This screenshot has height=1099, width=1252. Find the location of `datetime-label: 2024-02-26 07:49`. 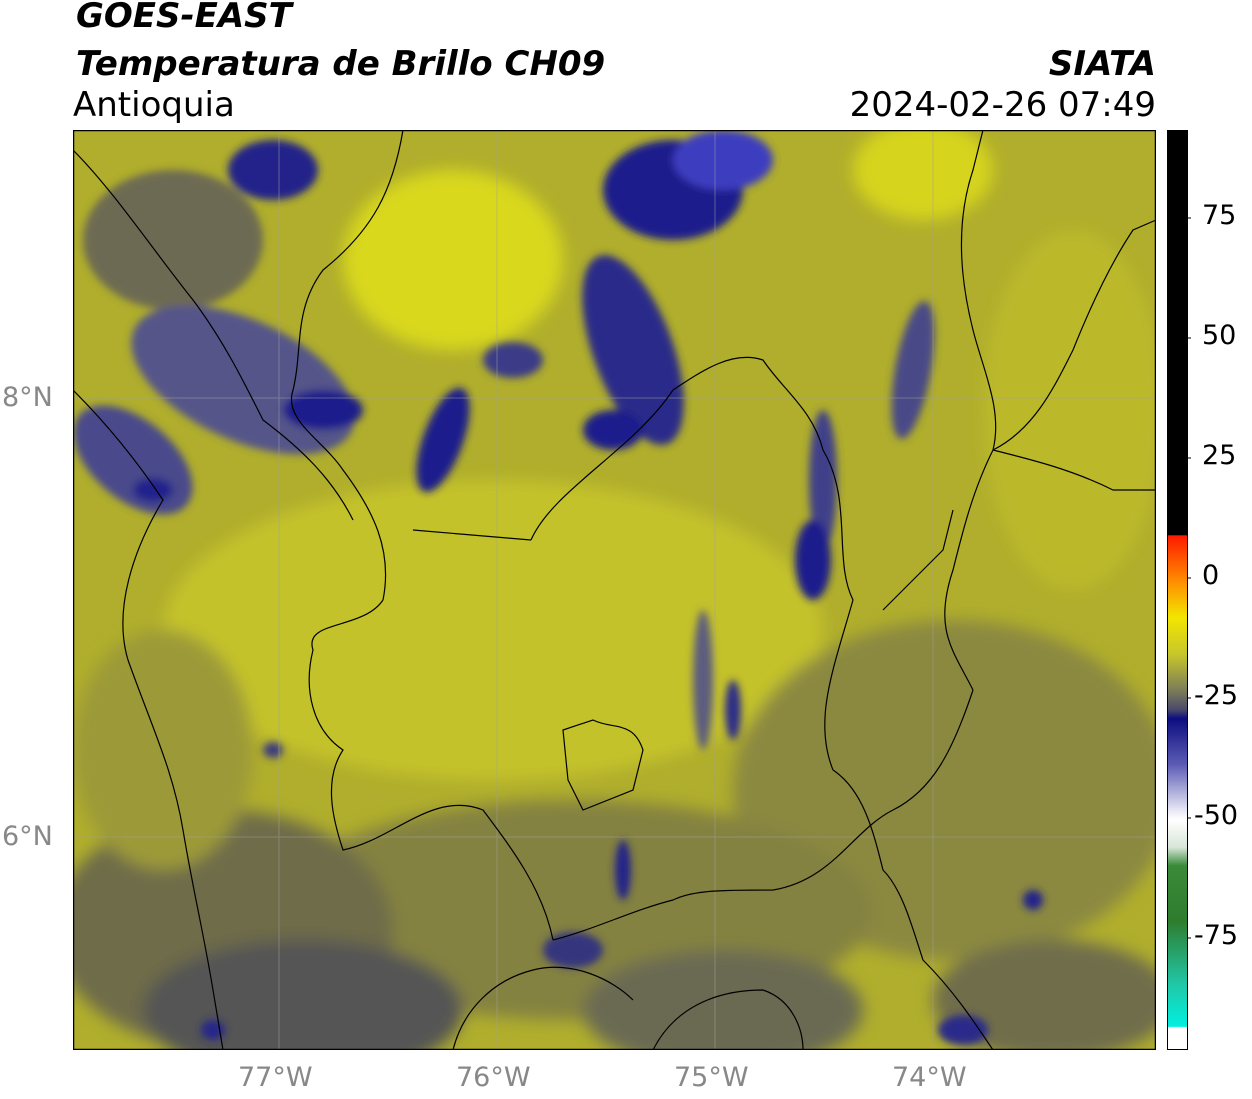

datetime-label: 2024-02-26 07:49 is located at coordinates (1002, 105).